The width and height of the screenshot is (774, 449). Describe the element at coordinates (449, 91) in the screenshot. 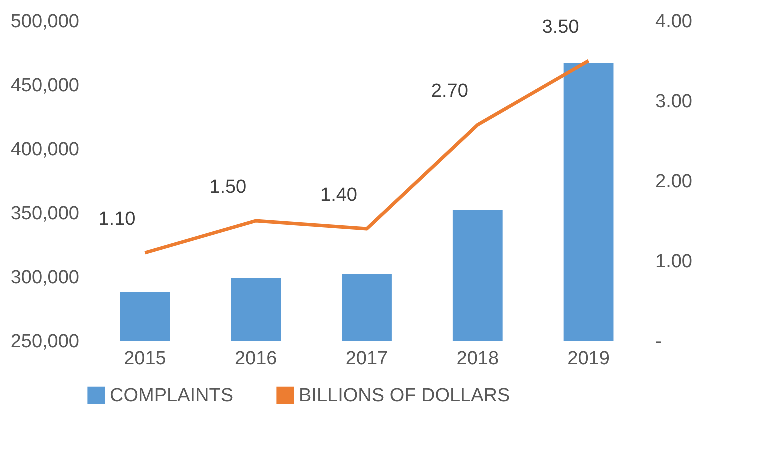

I see `data-label: 2.70` at that location.